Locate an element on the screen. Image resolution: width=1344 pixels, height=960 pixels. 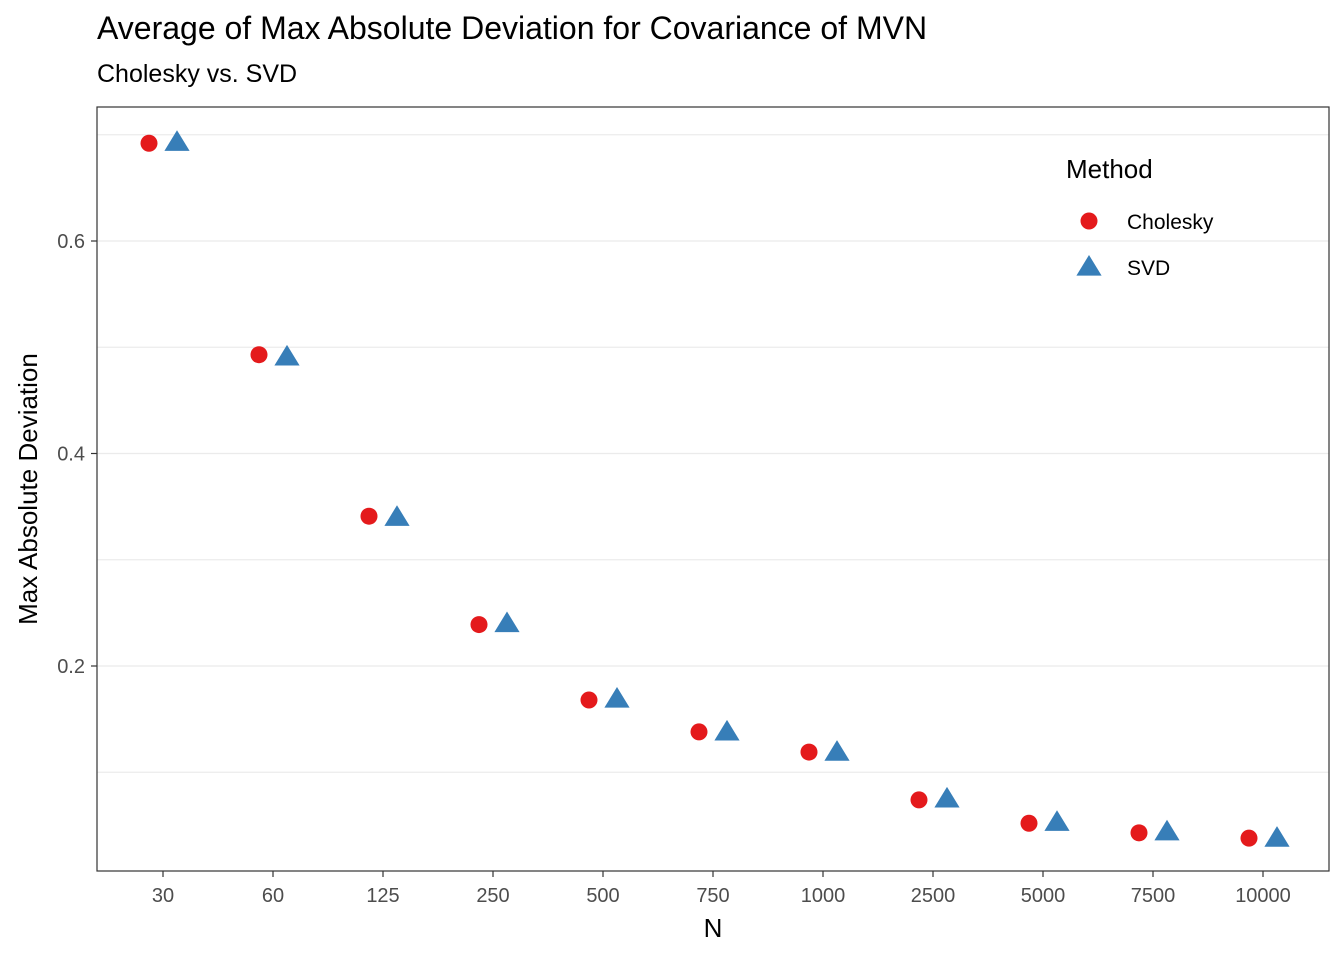
x-tick-label: 60 is located at coordinates (273, 896).